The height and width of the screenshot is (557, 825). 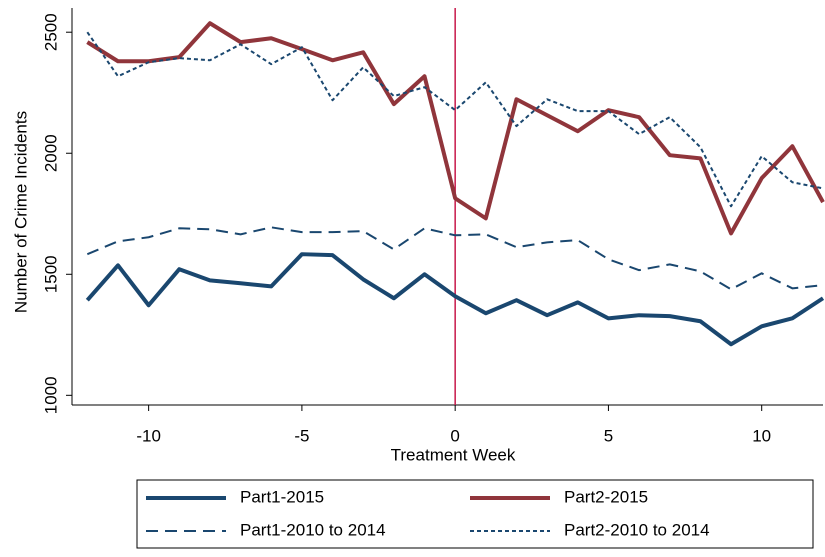 I want to click on legend-label: Part2-2015, so click(x=606, y=496).